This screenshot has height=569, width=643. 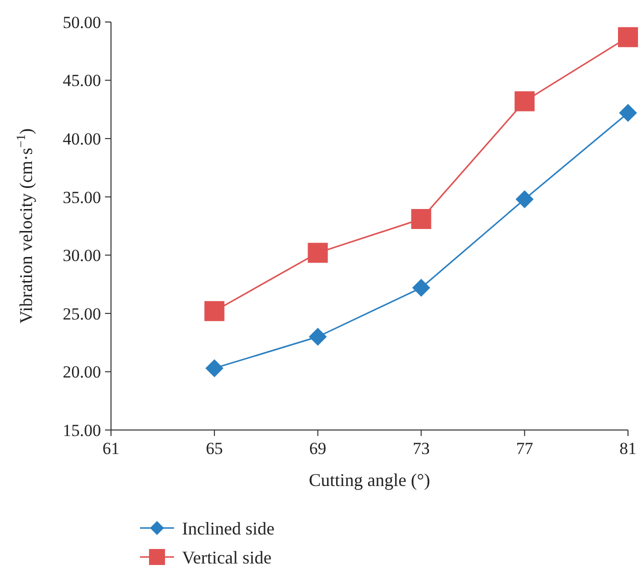 What do you see at coordinates (317, 448) in the screenshot?
I see `x-tick-label: 69` at bounding box center [317, 448].